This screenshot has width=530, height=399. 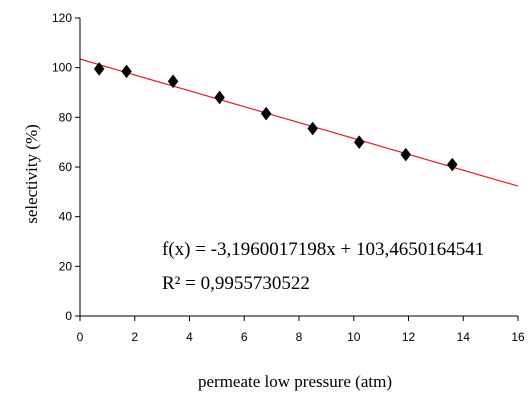 What do you see at coordinates (134, 337) in the screenshot?
I see `x-tick-label: 2` at bounding box center [134, 337].